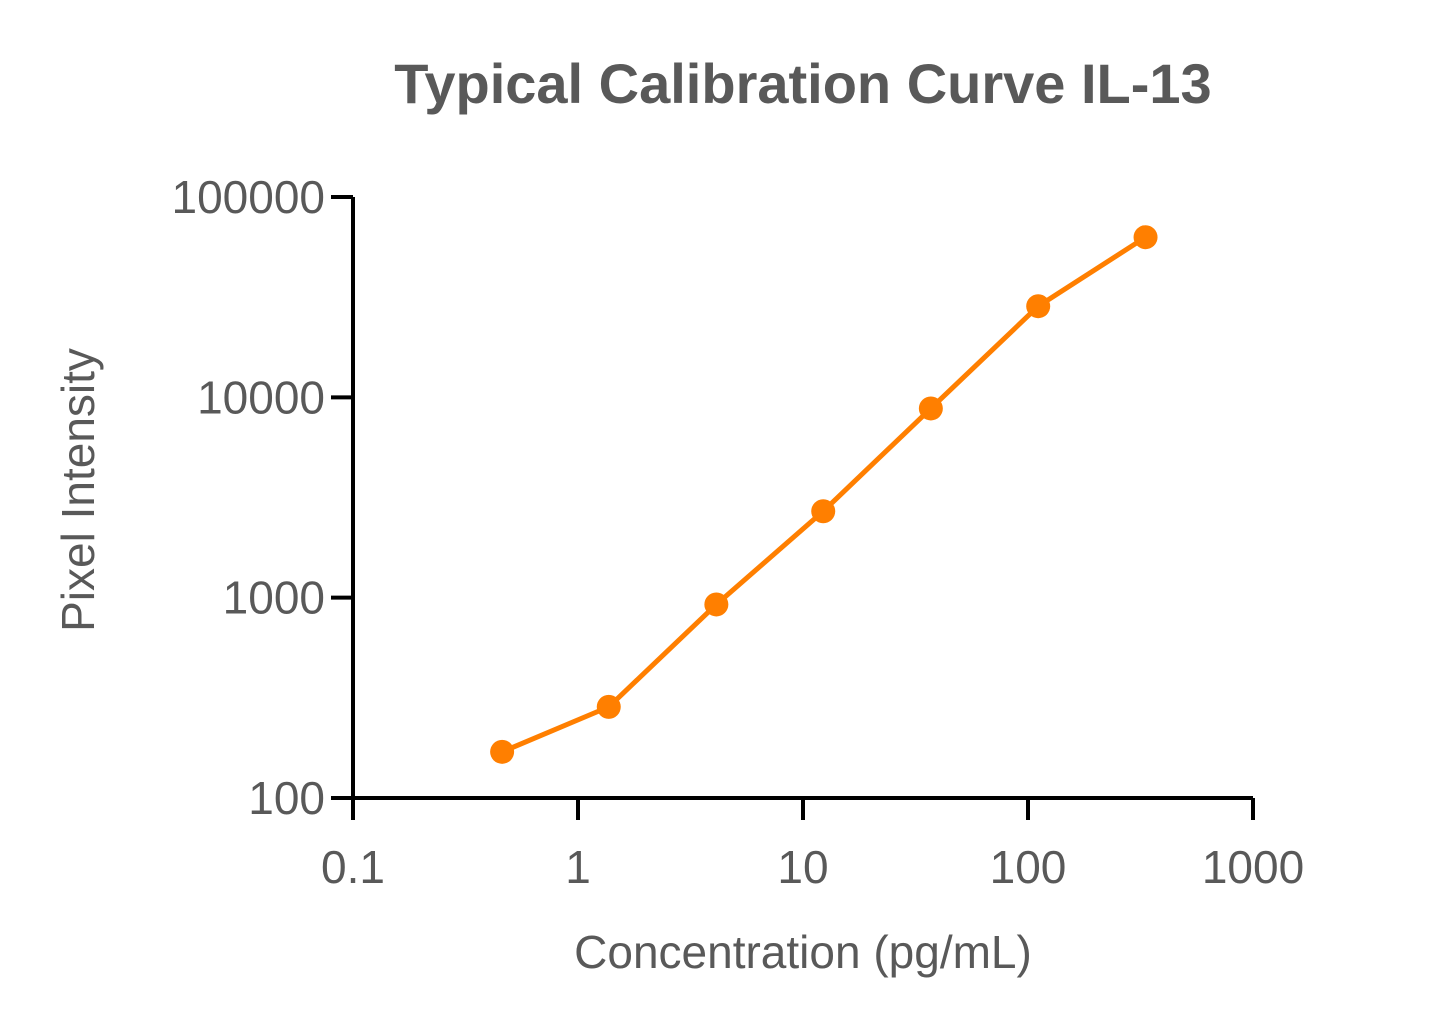 The height and width of the screenshot is (1023, 1431). Describe the element at coordinates (1253, 867) in the screenshot. I see `x-tick-label: 1000` at that location.